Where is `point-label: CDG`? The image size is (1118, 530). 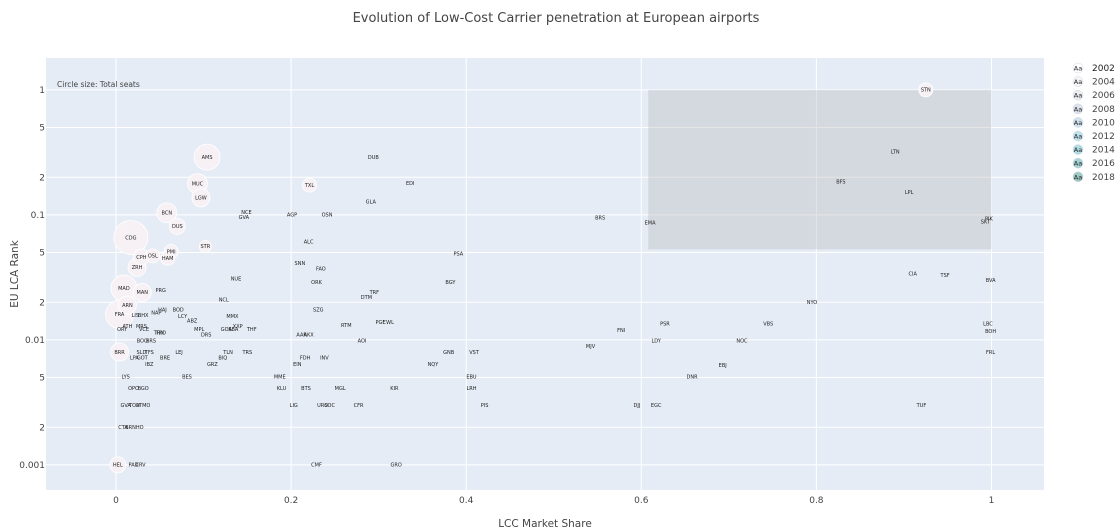 point-label: CDG is located at coordinates (130, 238).